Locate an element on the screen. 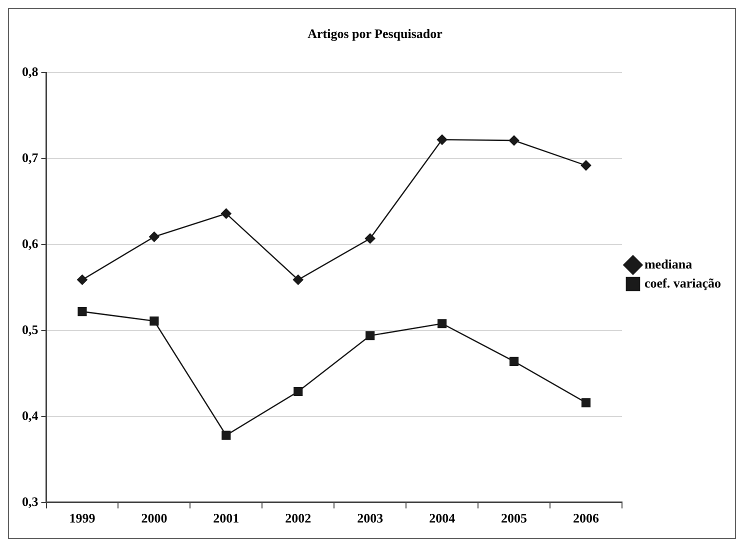 This screenshot has height=549, width=746. x-tick-label: 1999 is located at coordinates (82, 518).